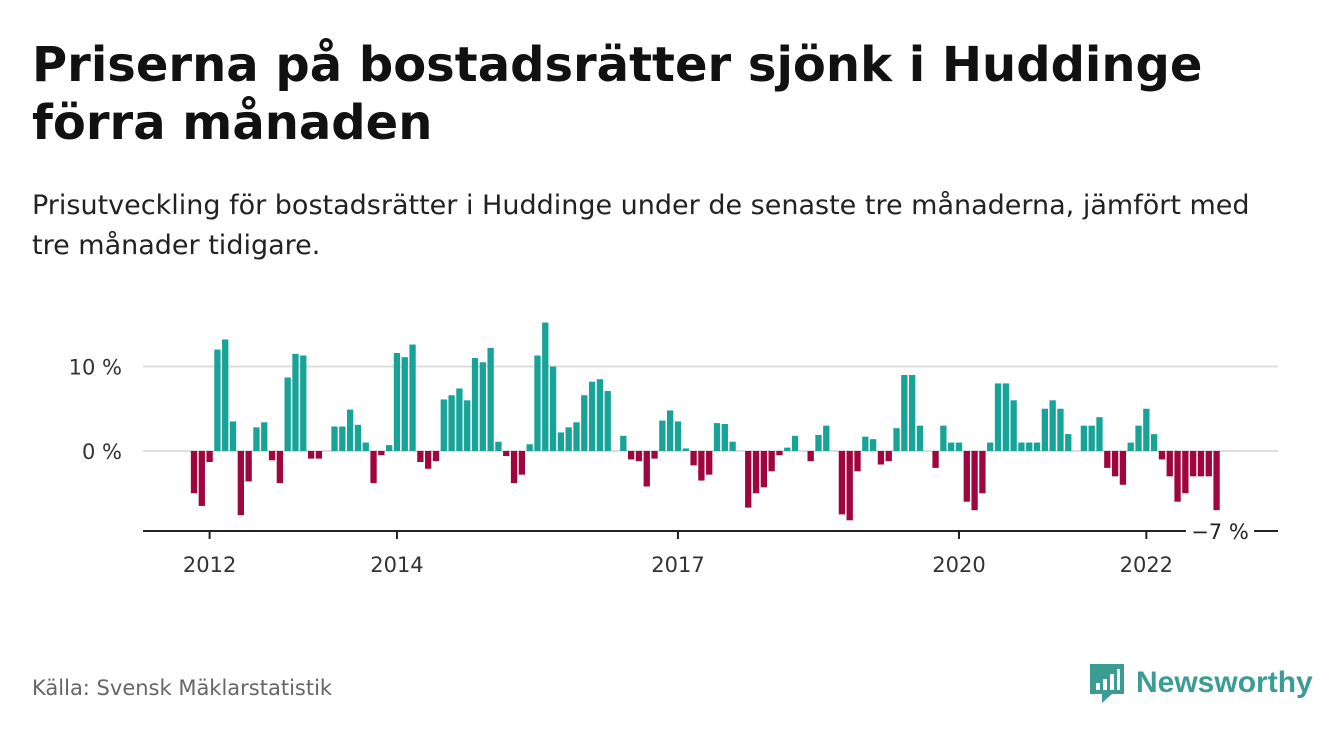 This screenshot has height=734, width=1340. I want to click on y-tick-label: 10 %, so click(95, 368).